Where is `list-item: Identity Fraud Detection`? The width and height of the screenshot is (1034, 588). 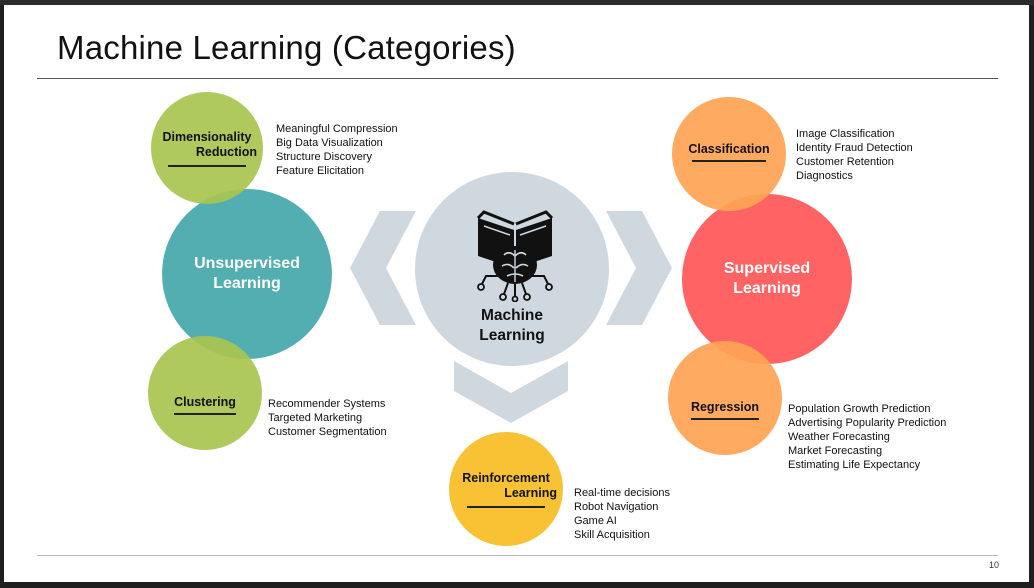 list-item: Identity Fraud Detection is located at coordinates (854, 148).